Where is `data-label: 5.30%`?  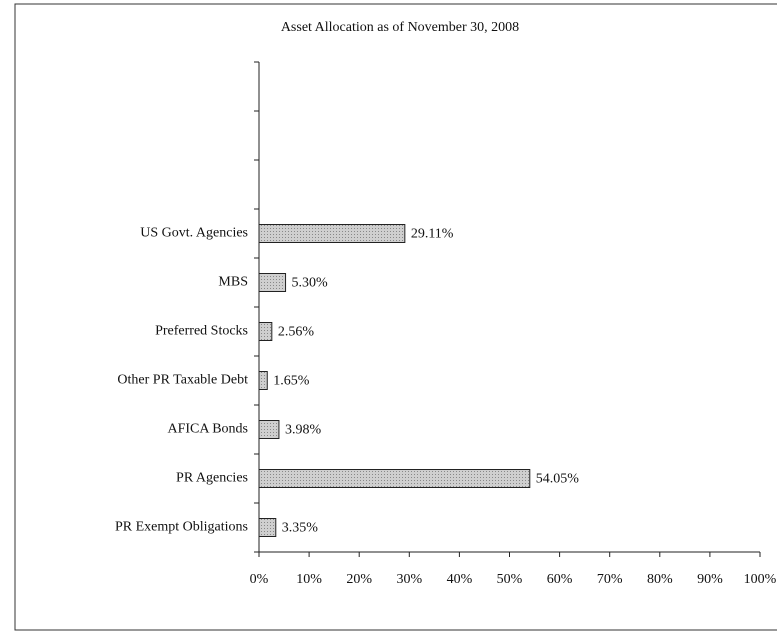
data-label: 5.30% is located at coordinates (310, 283).